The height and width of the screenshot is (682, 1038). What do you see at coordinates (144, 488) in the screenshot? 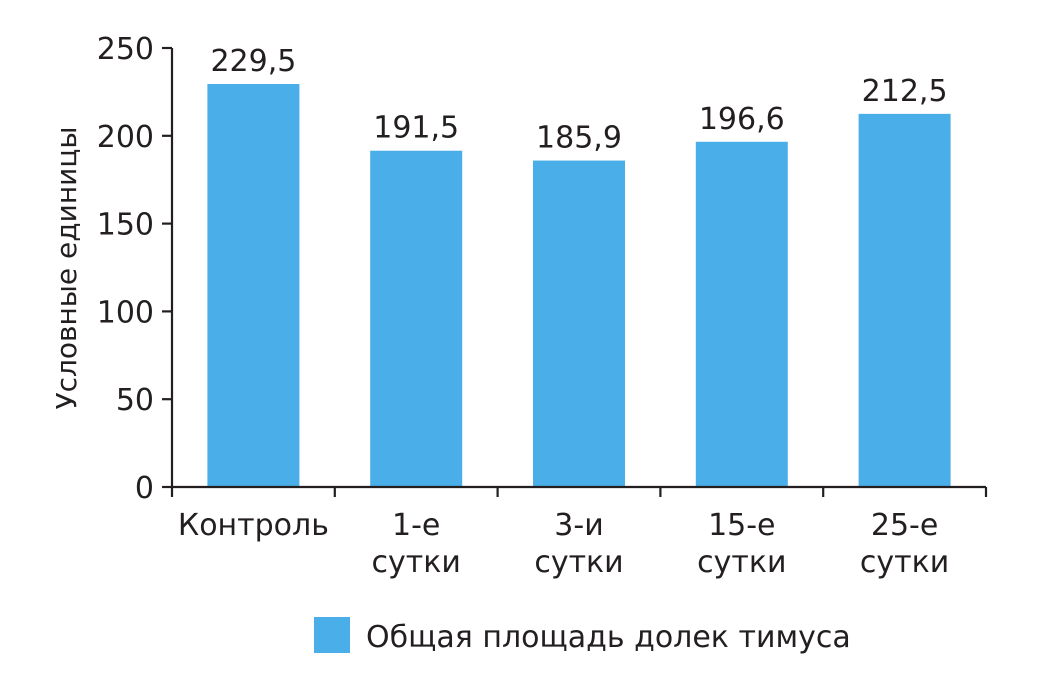
I see `y-tick-label: 0` at bounding box center [144, 488].